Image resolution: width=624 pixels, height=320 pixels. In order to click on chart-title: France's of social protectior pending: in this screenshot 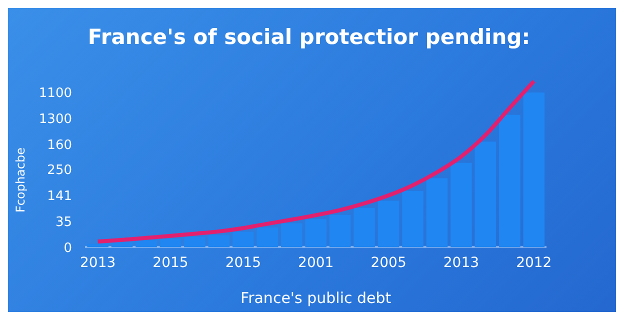, I will do `click(309, 37)`.